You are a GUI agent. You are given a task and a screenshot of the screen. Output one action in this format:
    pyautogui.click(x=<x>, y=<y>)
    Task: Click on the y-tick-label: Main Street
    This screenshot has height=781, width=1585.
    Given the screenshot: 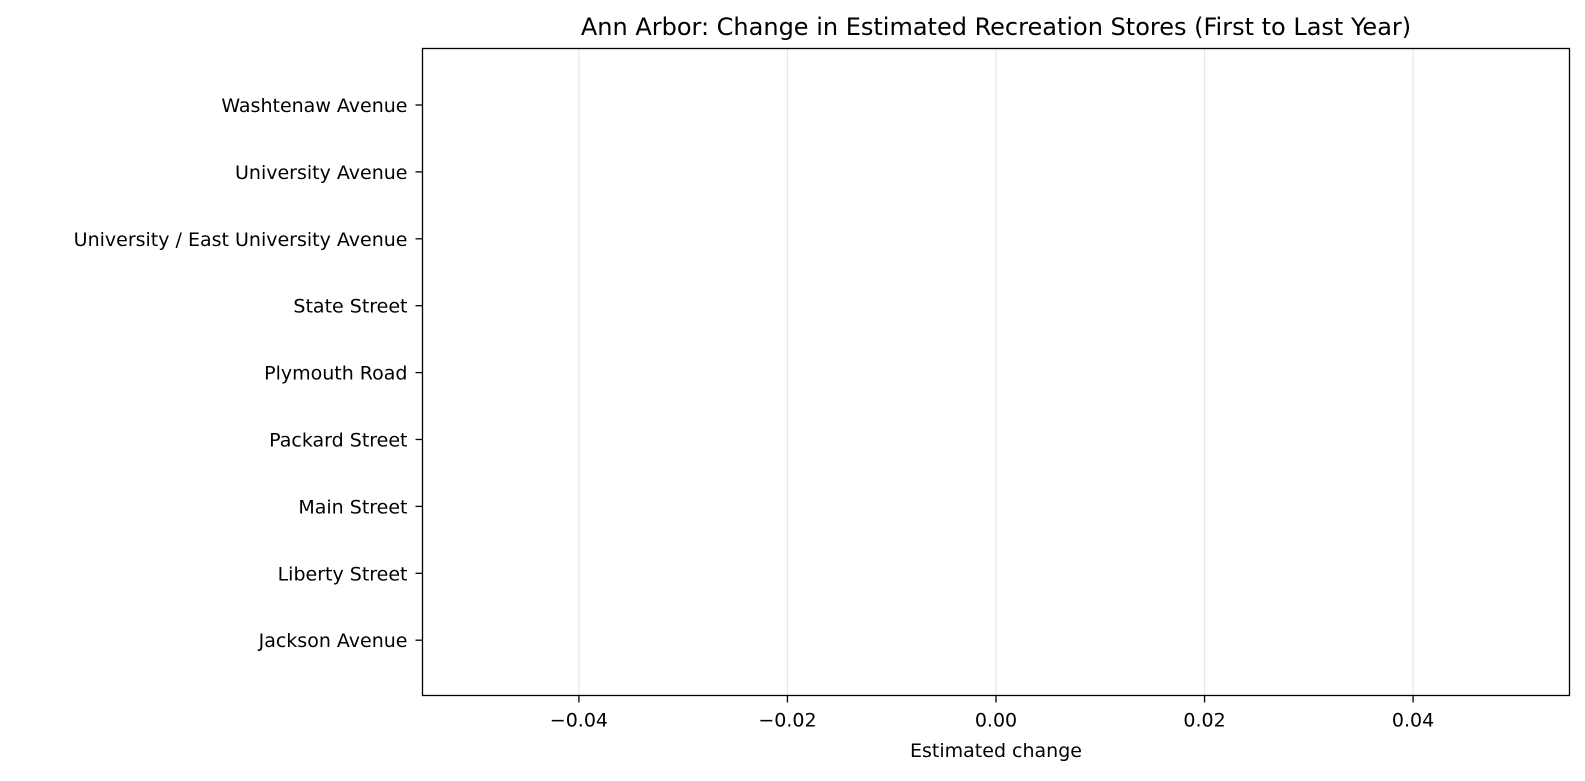 What is the action you would take?
    pyautogui.click(x=352, y=507)
    